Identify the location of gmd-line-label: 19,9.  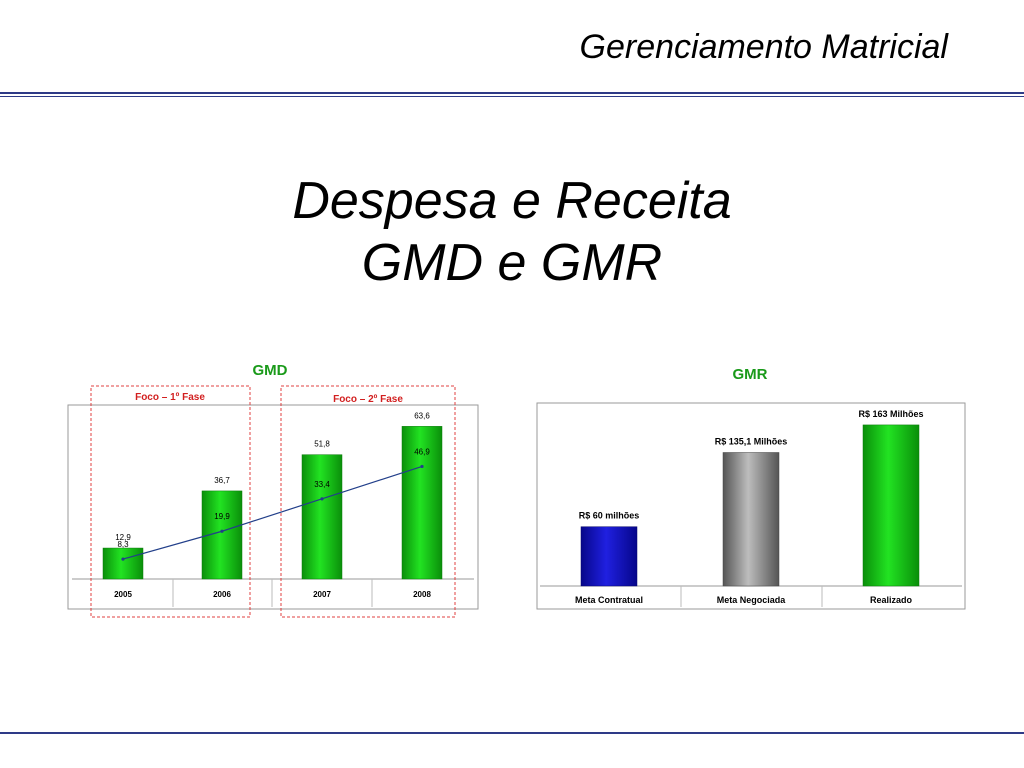
(222, 516).